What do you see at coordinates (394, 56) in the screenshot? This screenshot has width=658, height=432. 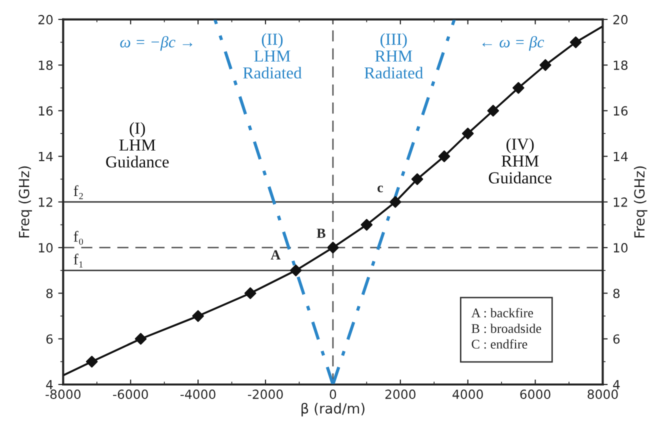 I see `annotation: (III) RHM Radiated` at bounding box center [394, 56].